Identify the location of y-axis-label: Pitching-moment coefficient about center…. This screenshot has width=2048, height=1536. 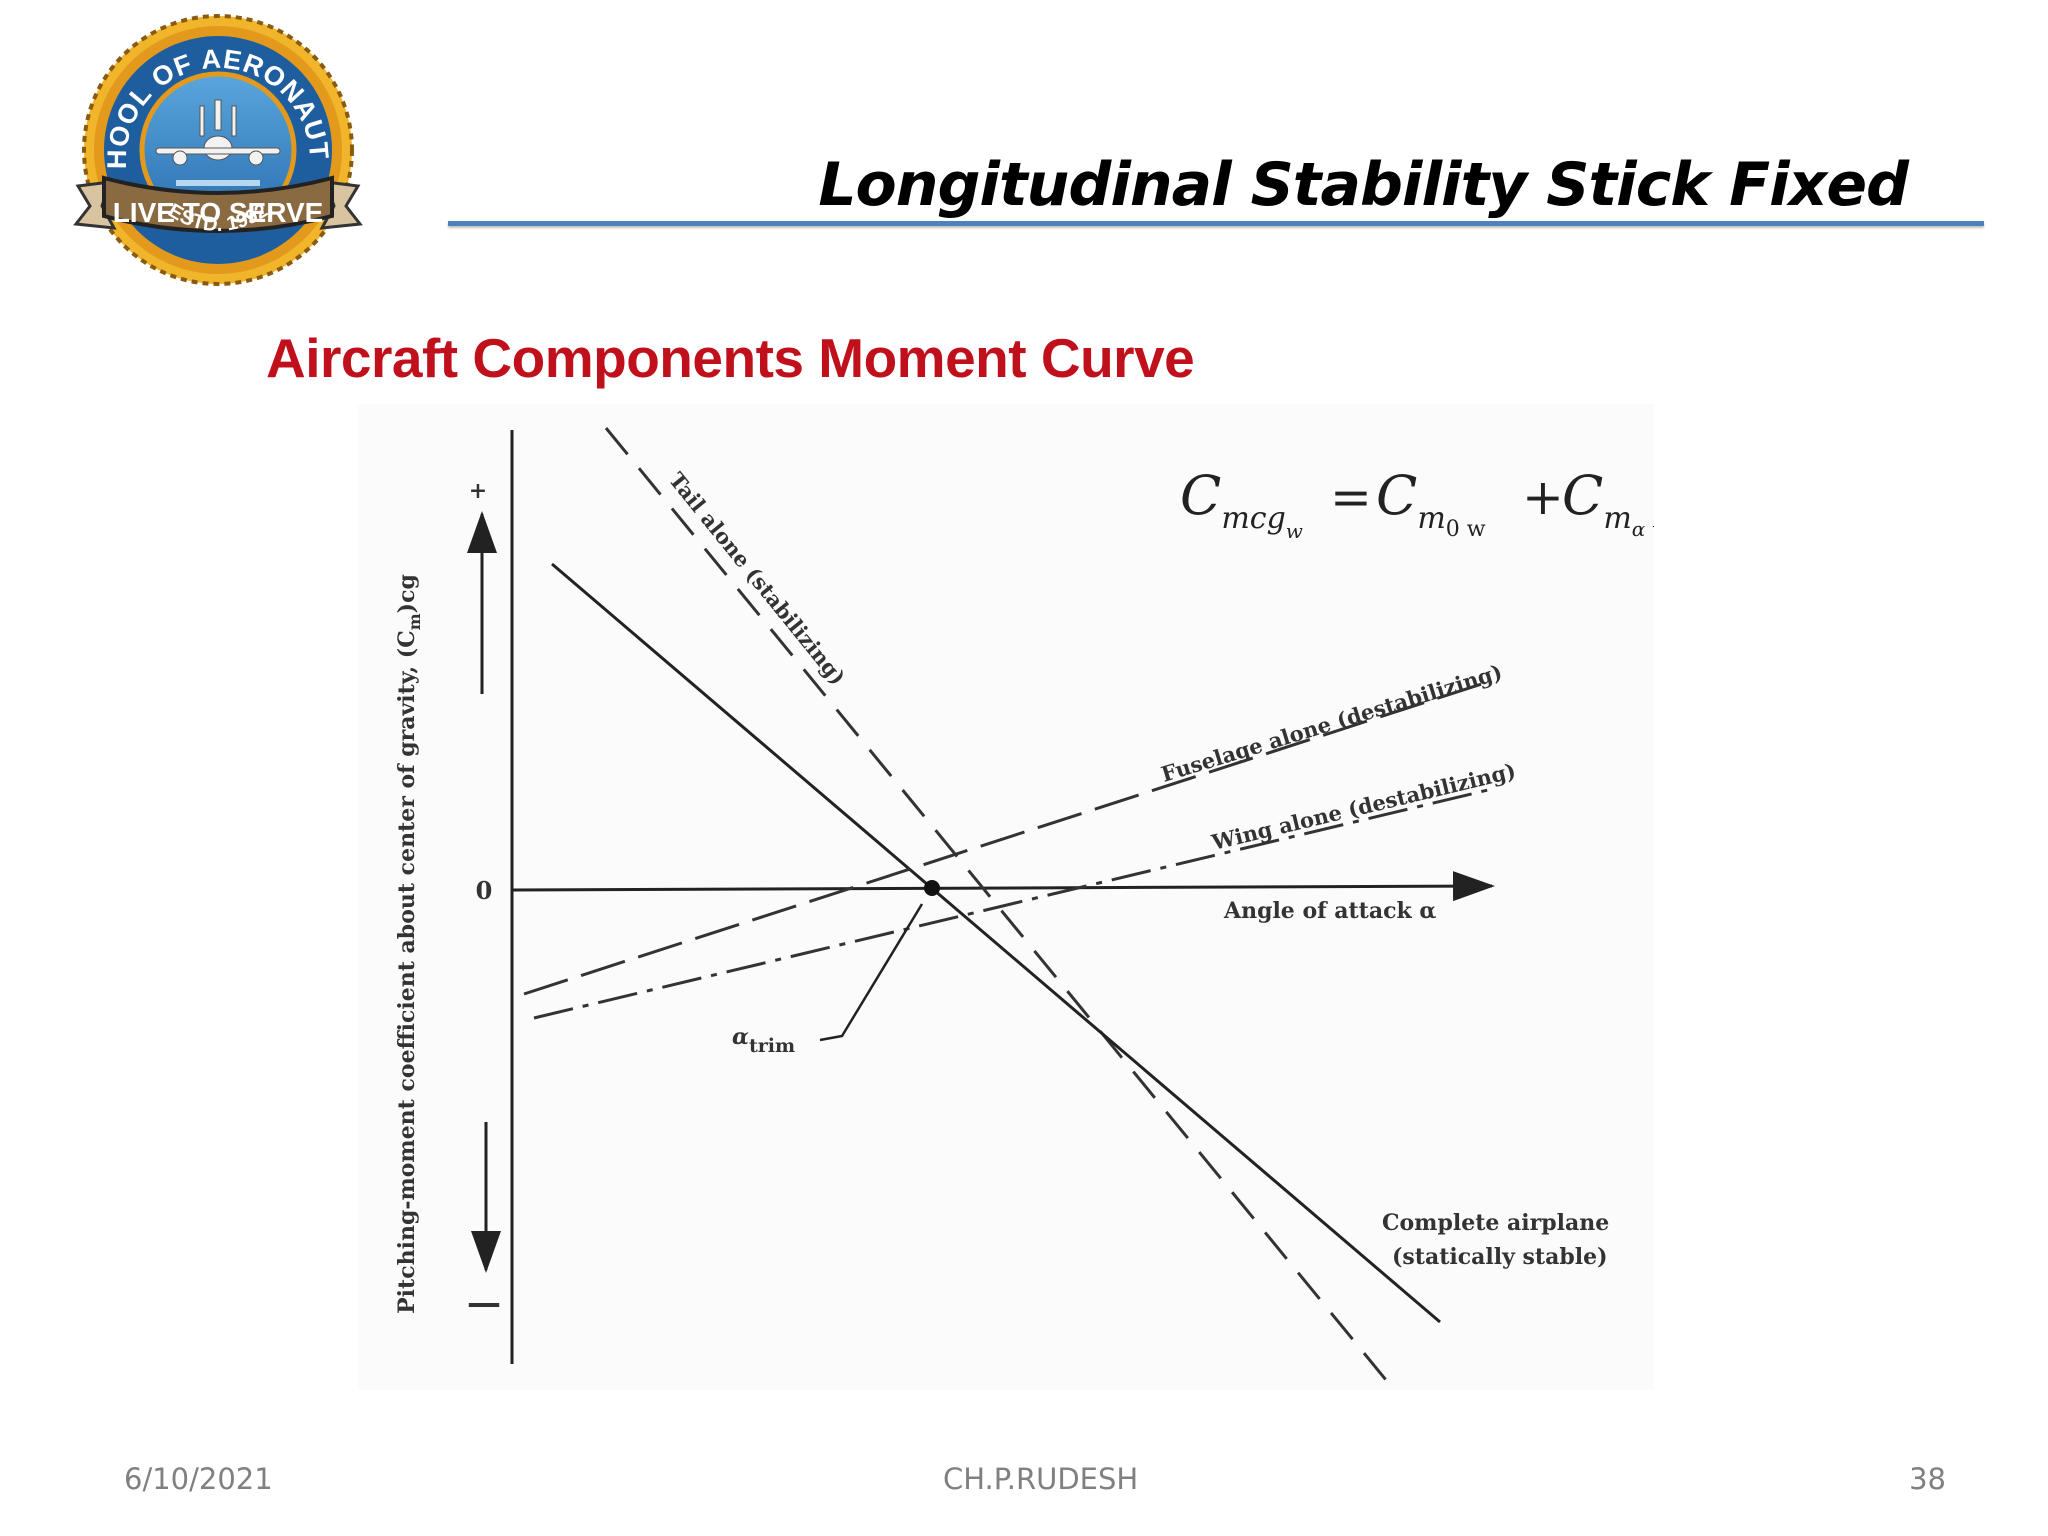
(409, 944).